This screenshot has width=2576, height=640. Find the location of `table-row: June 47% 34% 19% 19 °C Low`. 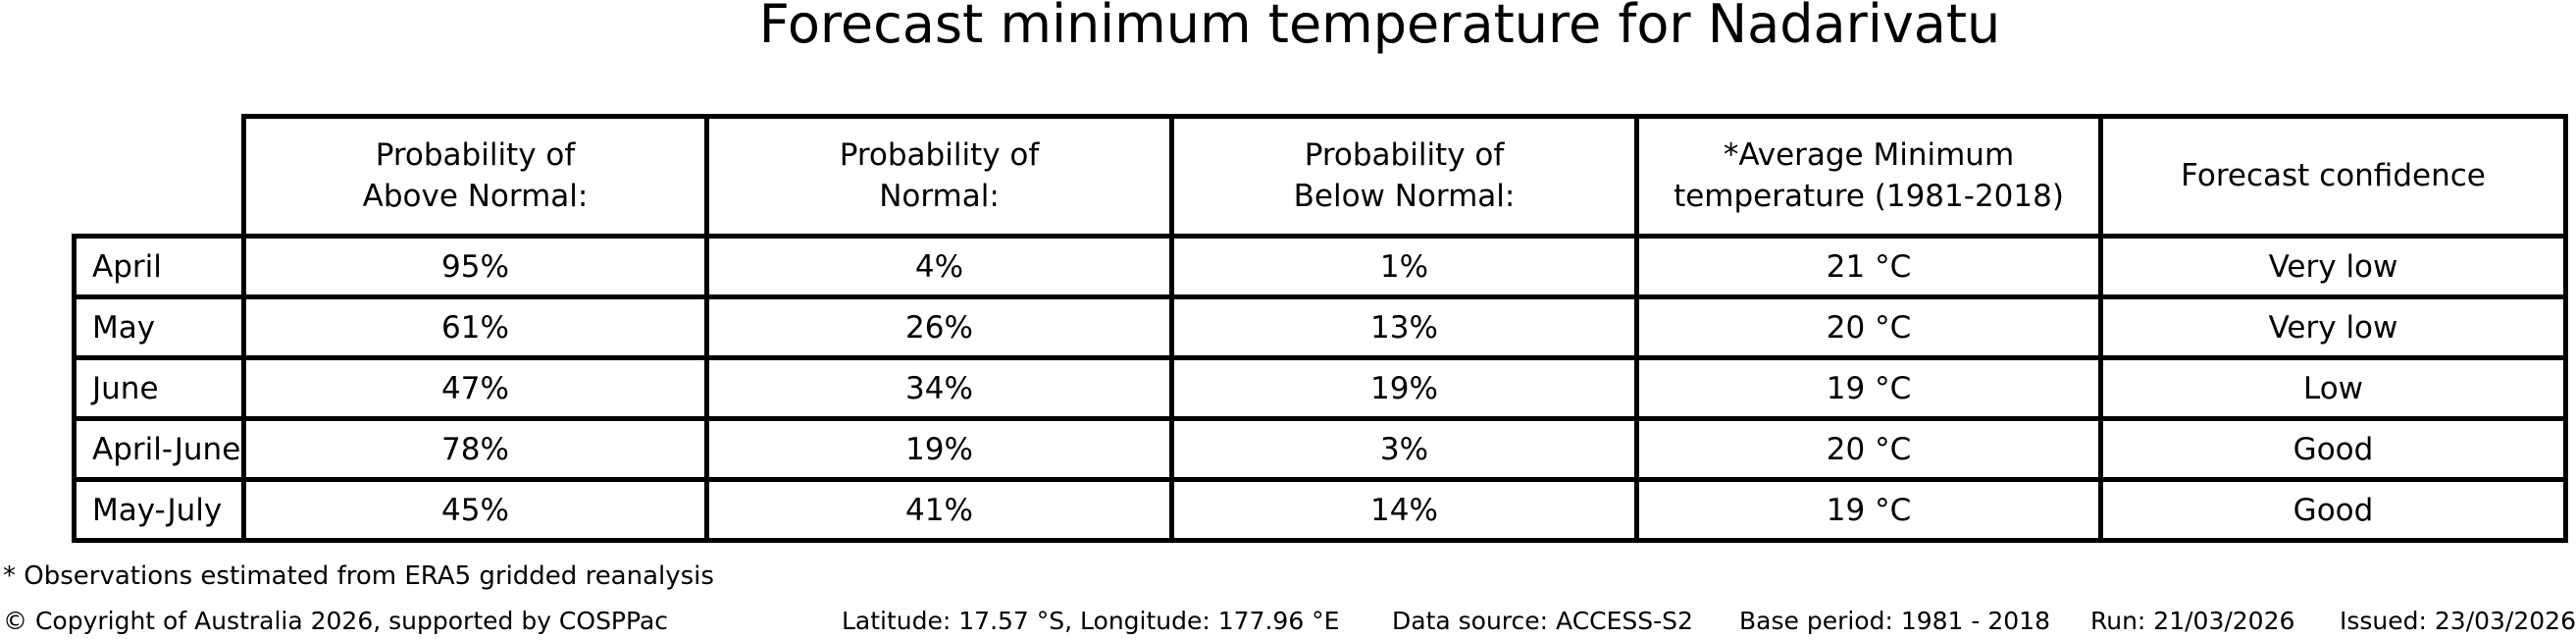

table-row: June 47% 34% 19% 19 °C Low is located at coordinates (1320, 388).